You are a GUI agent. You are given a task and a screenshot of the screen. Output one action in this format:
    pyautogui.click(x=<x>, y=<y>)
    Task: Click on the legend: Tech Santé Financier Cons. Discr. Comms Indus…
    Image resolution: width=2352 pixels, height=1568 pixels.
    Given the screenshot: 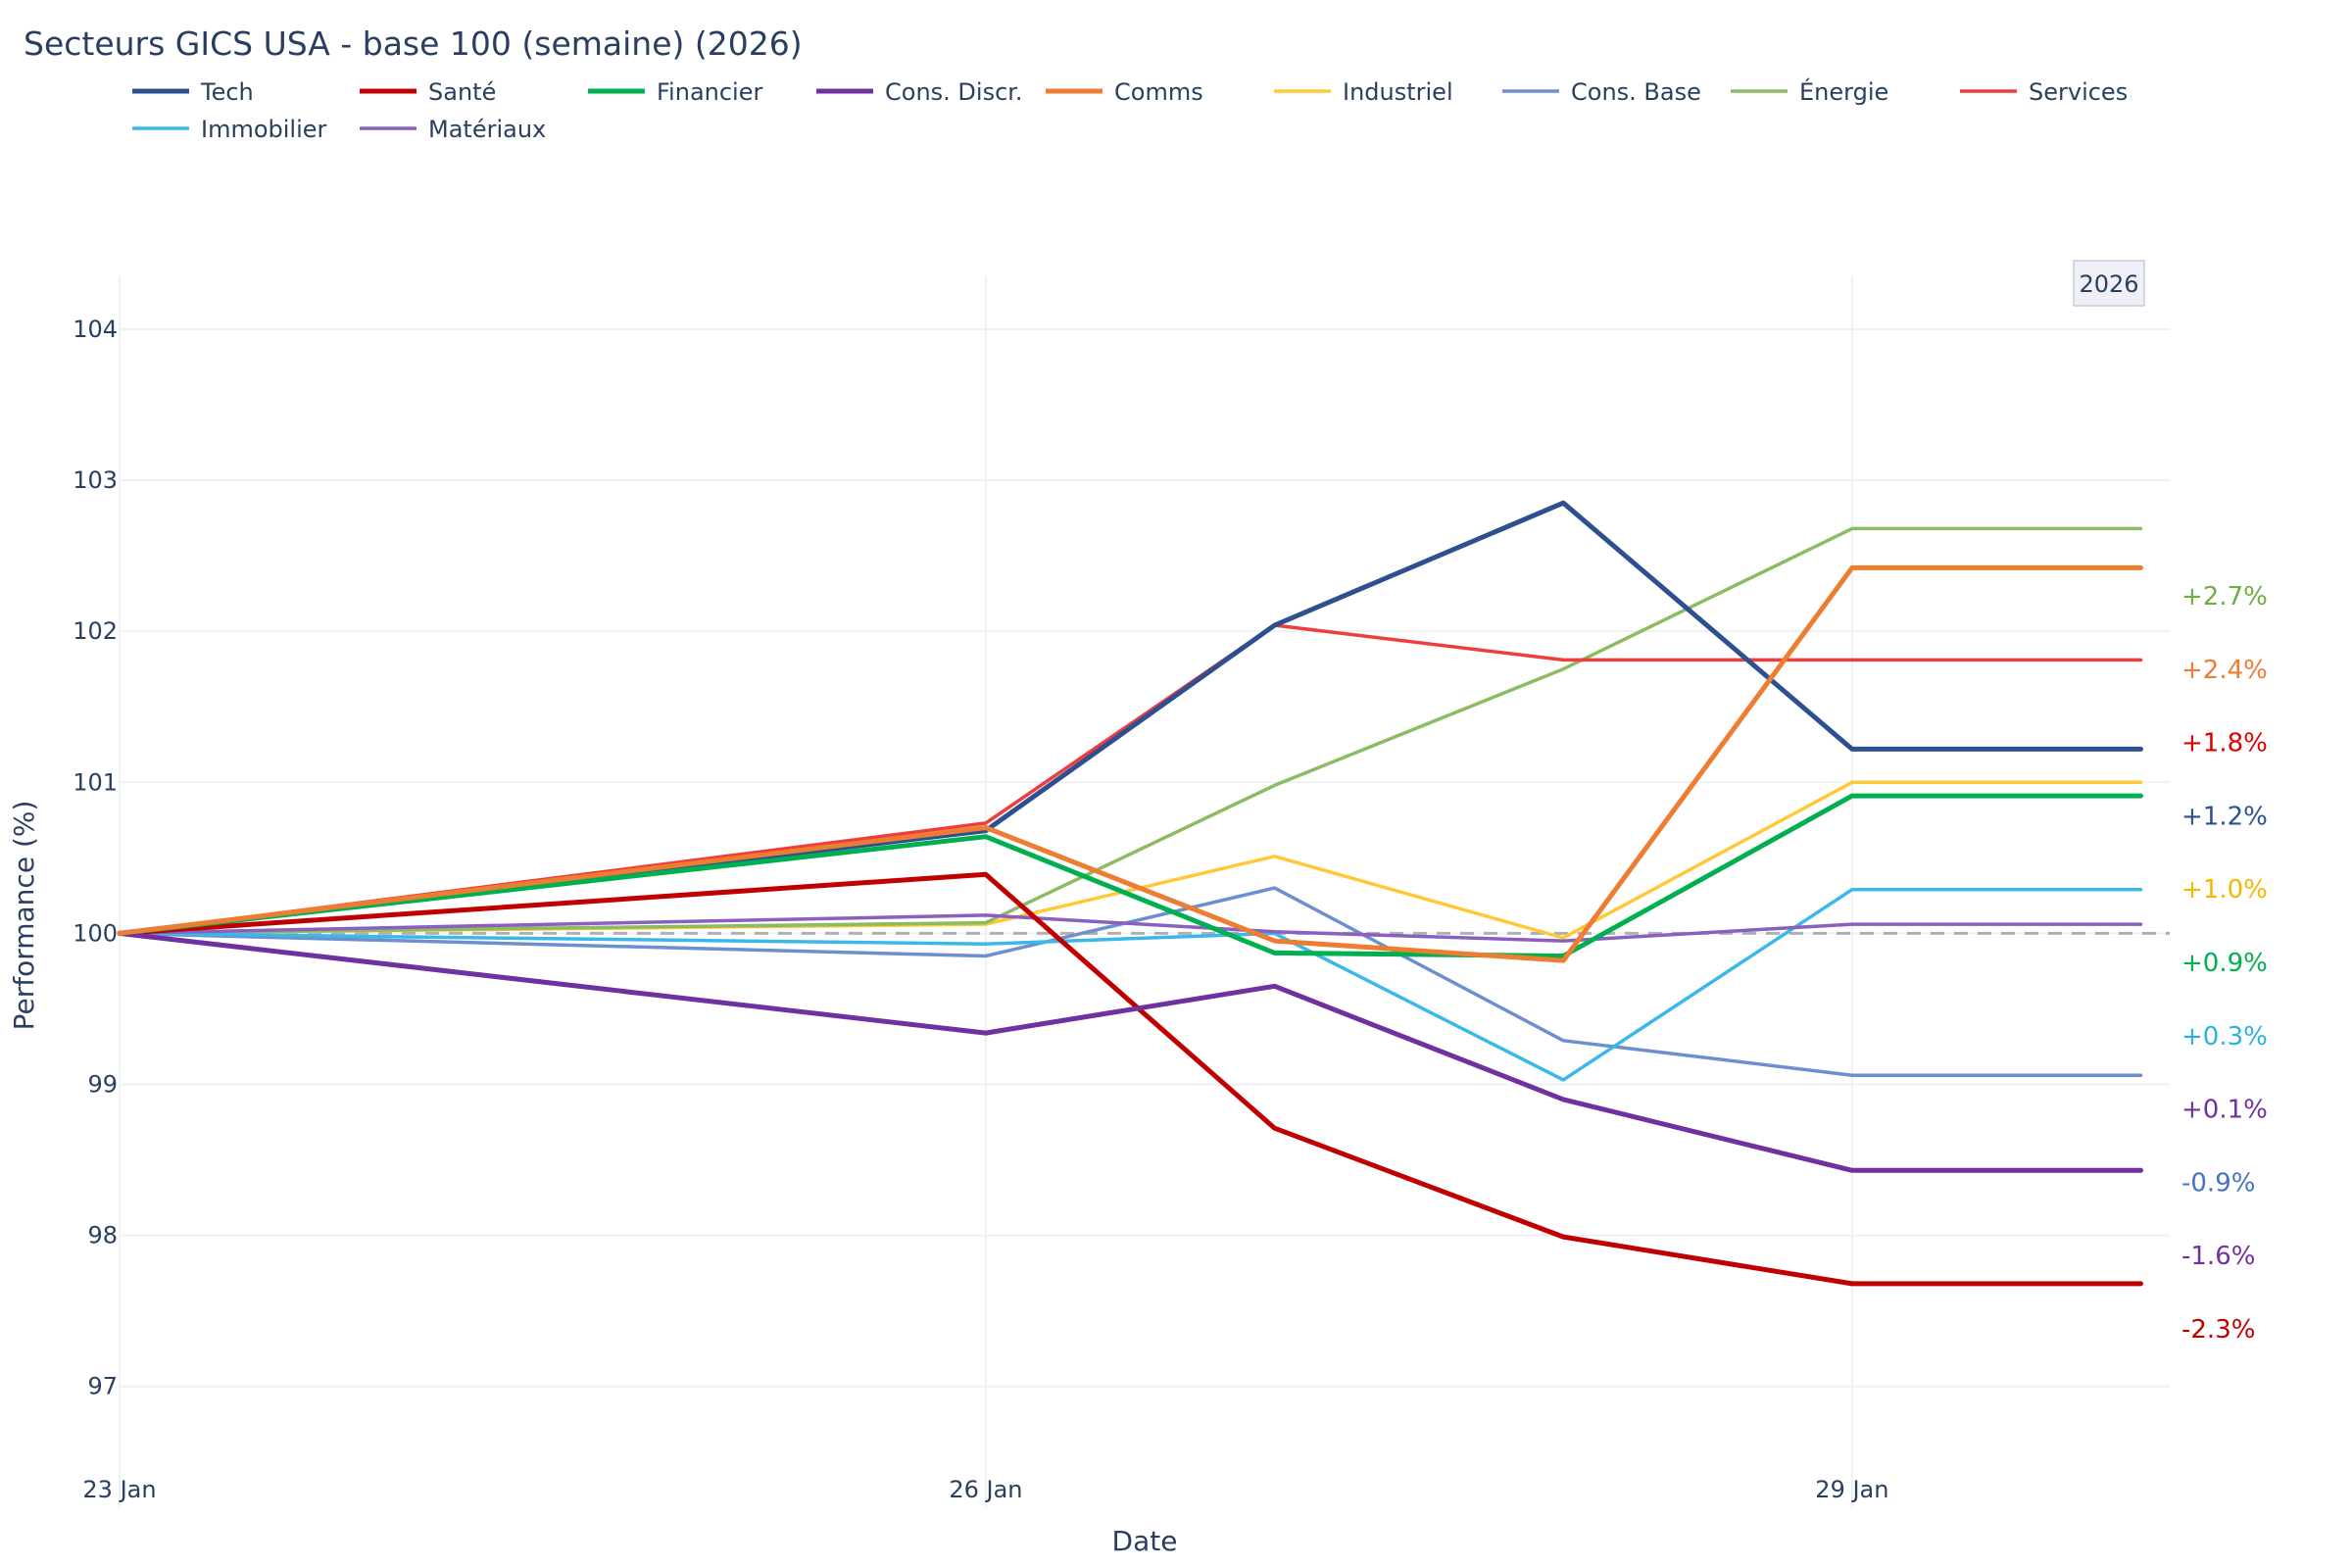 What is the action you would take?
    pyautogui.click(x=1130, y=110)
    